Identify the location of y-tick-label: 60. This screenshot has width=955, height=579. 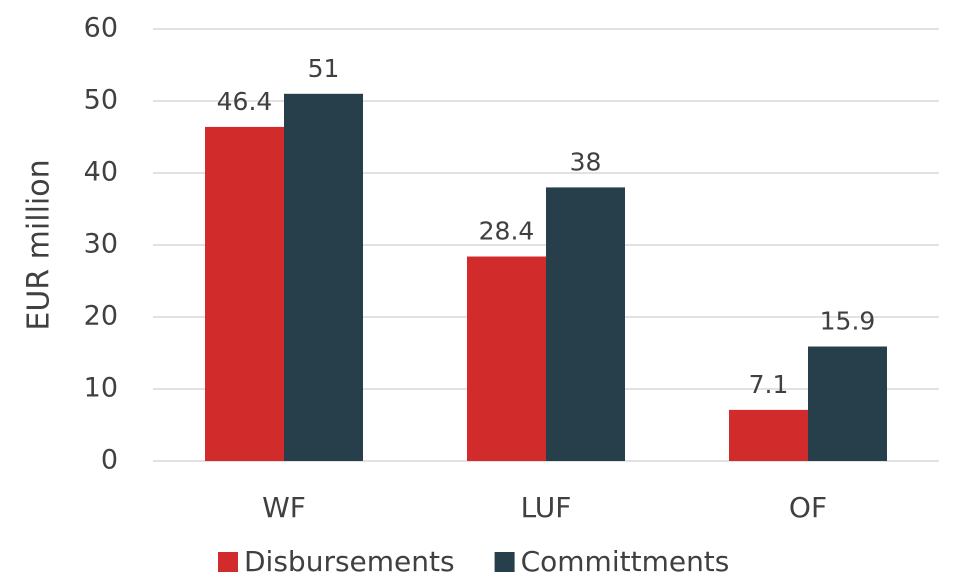
(101, 28).